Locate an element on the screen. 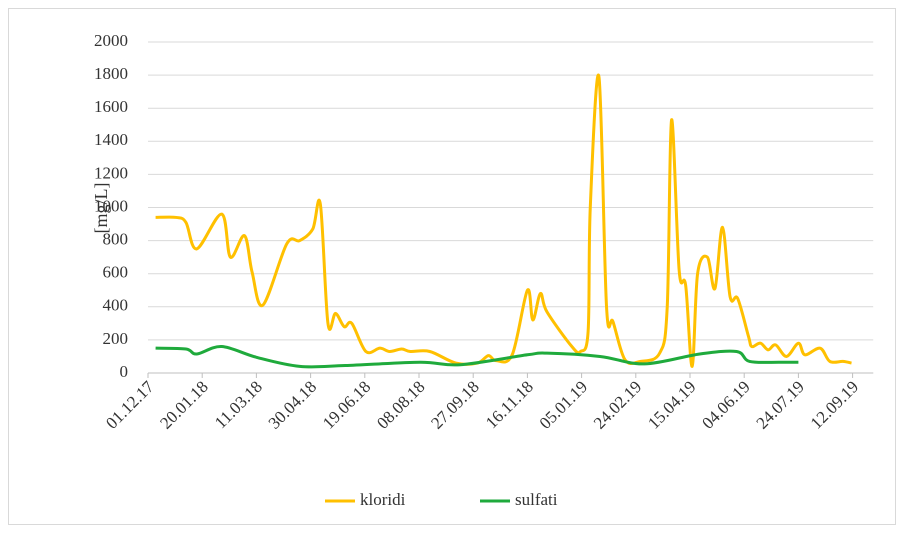  y-tick-label: 400 is located at coordinates (116, 305).